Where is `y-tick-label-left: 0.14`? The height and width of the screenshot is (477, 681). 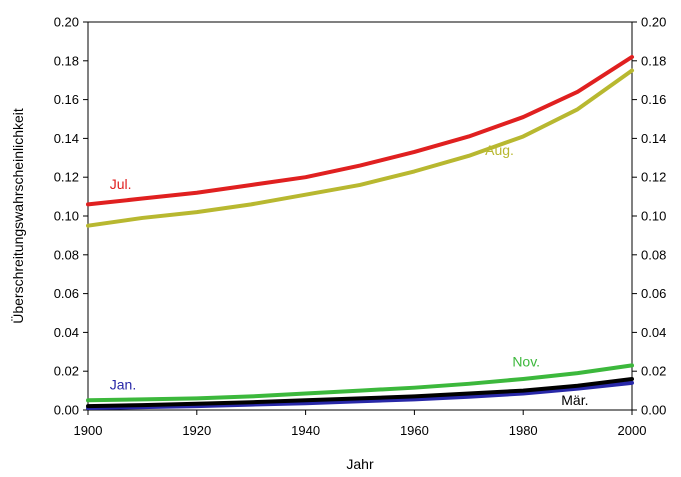
y-tick-label-left: 0.14 is located at coordinates (66, 138).